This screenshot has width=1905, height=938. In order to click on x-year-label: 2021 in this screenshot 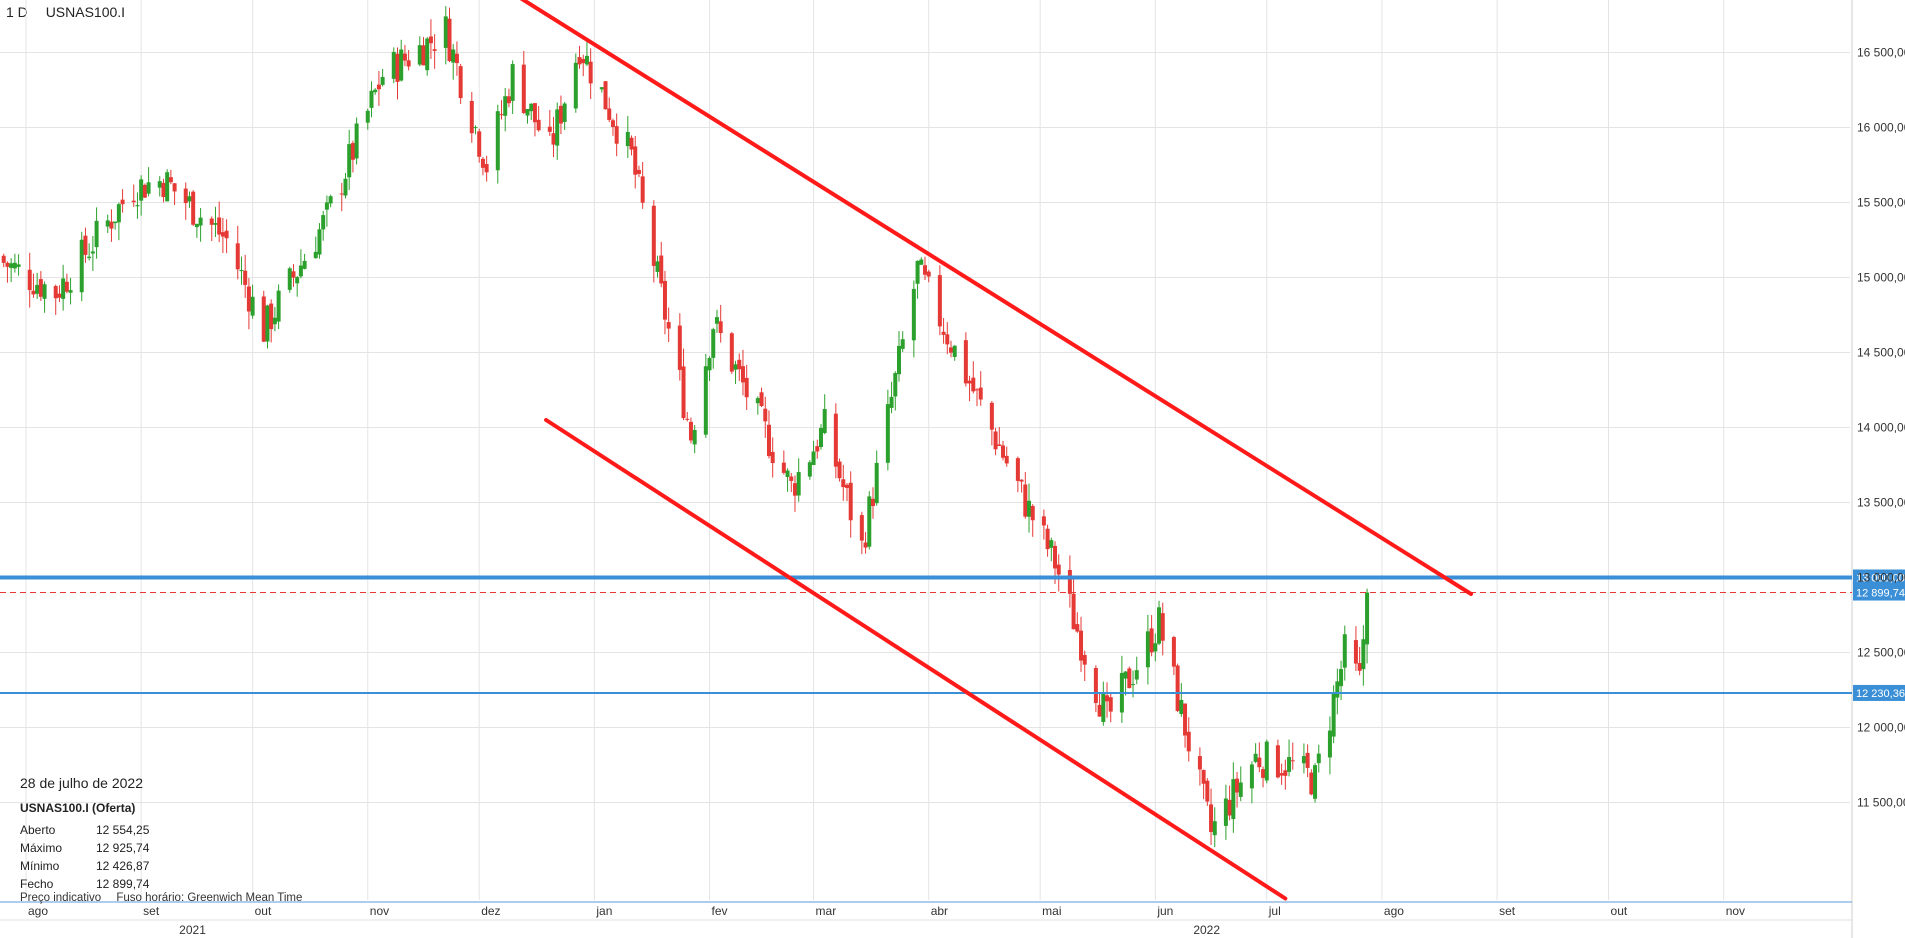, I will do `click(192, 930)`.